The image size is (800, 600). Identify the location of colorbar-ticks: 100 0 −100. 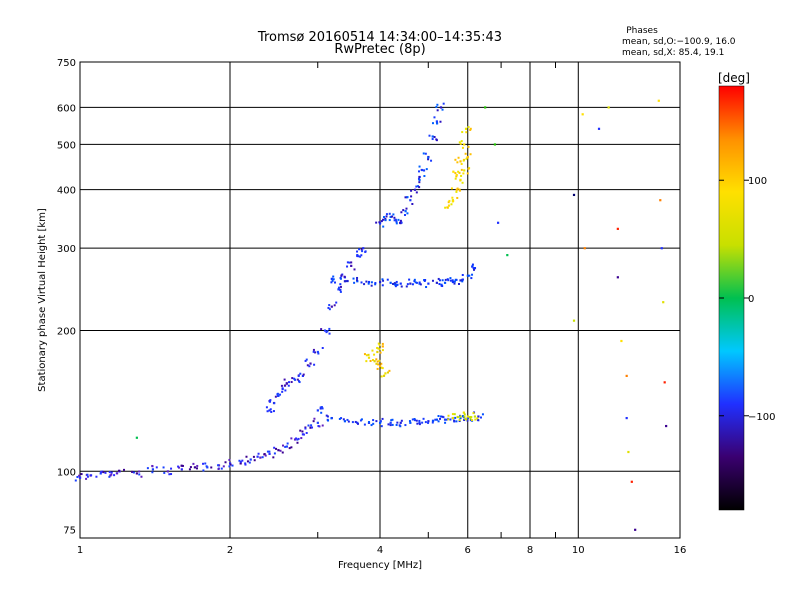
(747, 299).